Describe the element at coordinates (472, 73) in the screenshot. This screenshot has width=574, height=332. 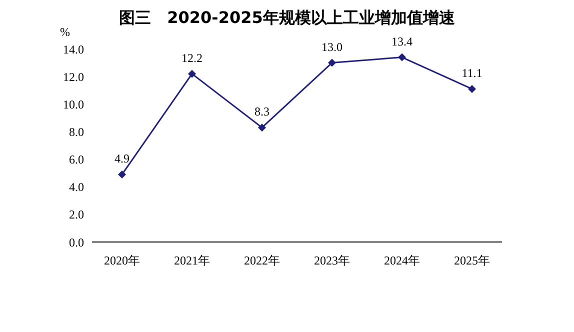
I see `data-label: 11.1` at that location.